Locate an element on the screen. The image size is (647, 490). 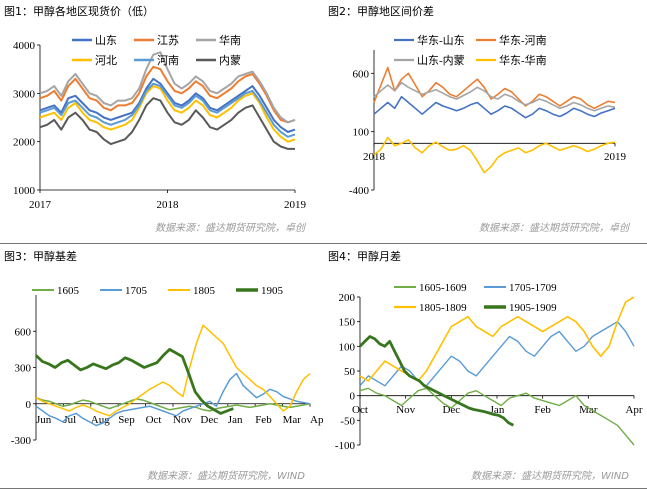
chart-title: 图2：甲醇地区间价差 is located at coordinates (381, 11).